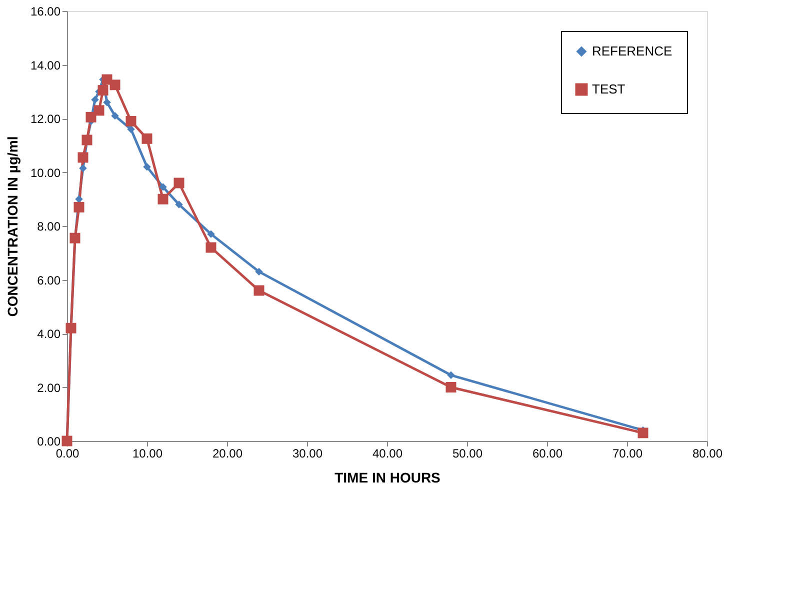  I want to click on x-tick-label: 70.00, so click(627, 453).